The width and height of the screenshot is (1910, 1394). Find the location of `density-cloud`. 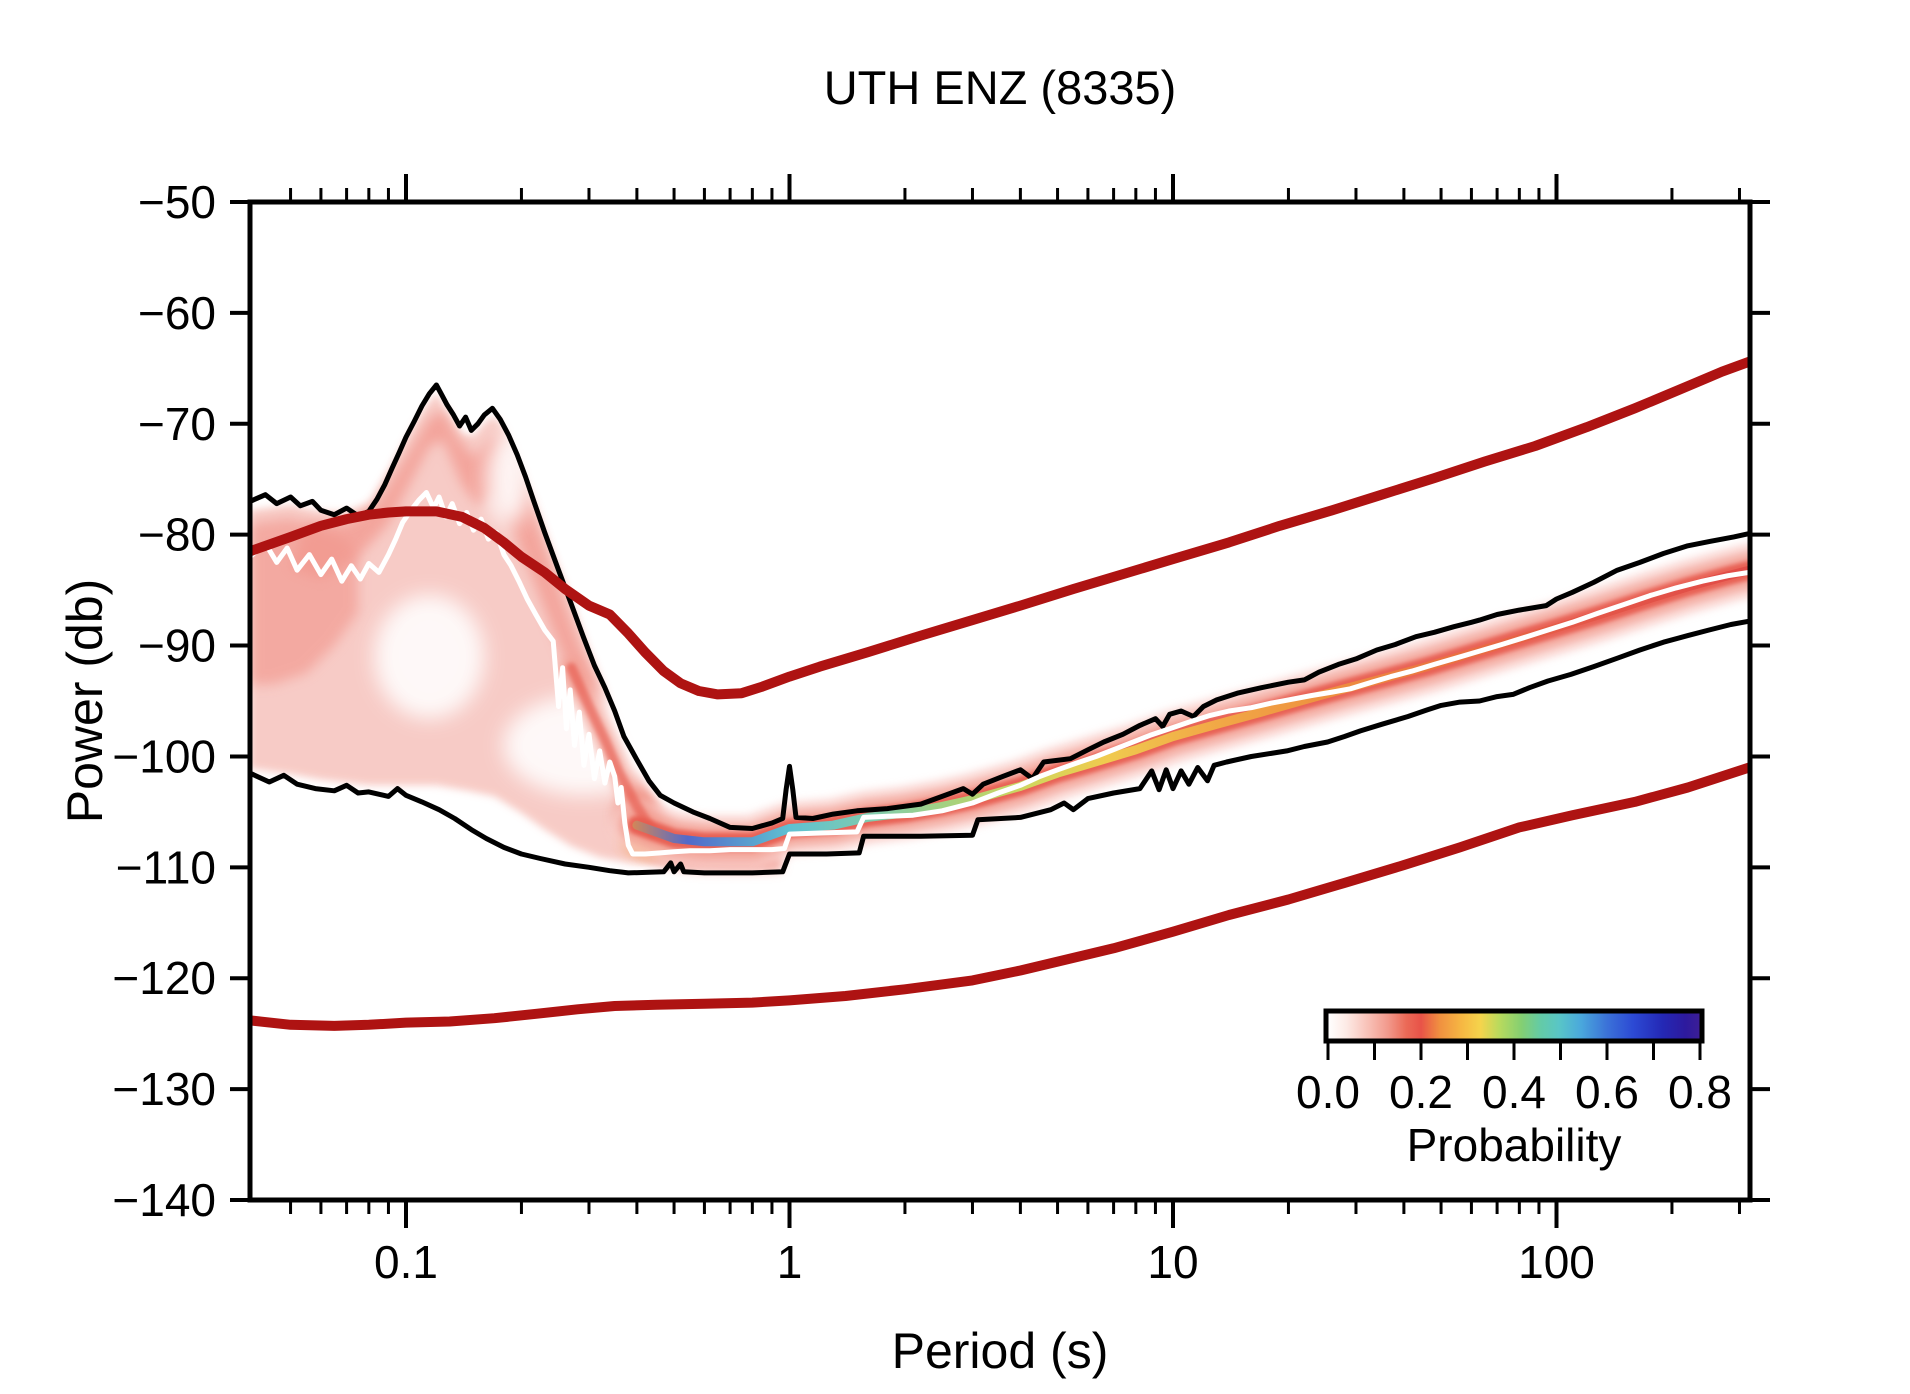

density-cloud is located at coordinates (515, 631).